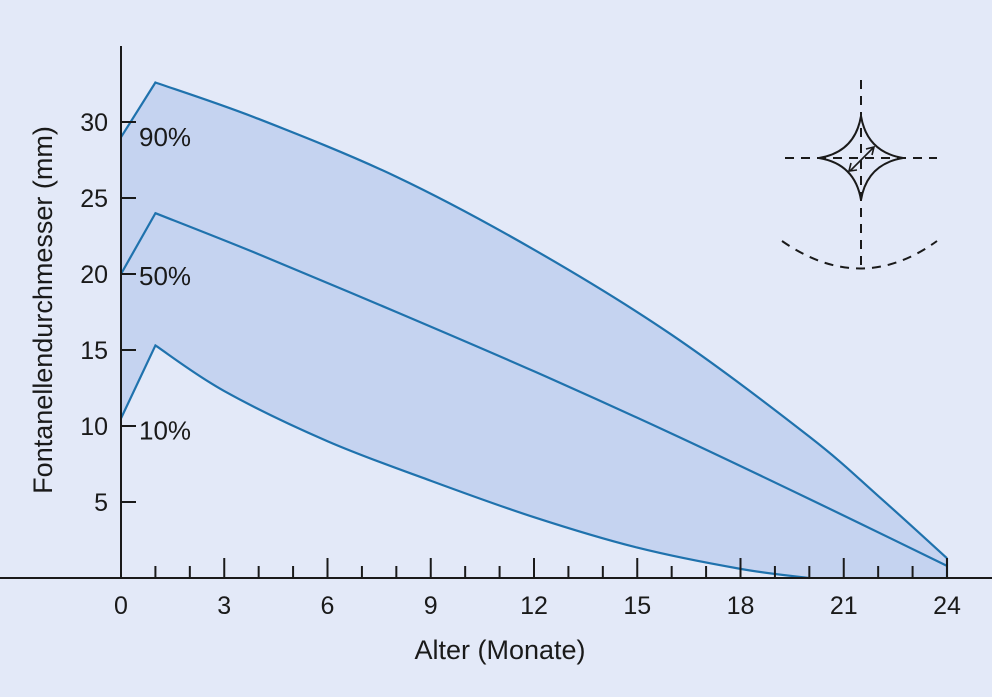 The width and height of the screenshot is (992, 697). What do you see at coordinates (741, 606) in the screenshot?
I see `x-tick-label: 18` at bounding box center [741, 606].